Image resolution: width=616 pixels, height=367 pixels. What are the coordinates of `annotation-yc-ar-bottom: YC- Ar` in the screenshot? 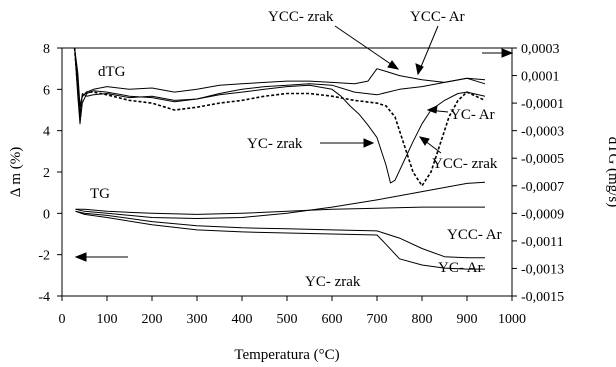 It's located at (460, 268).